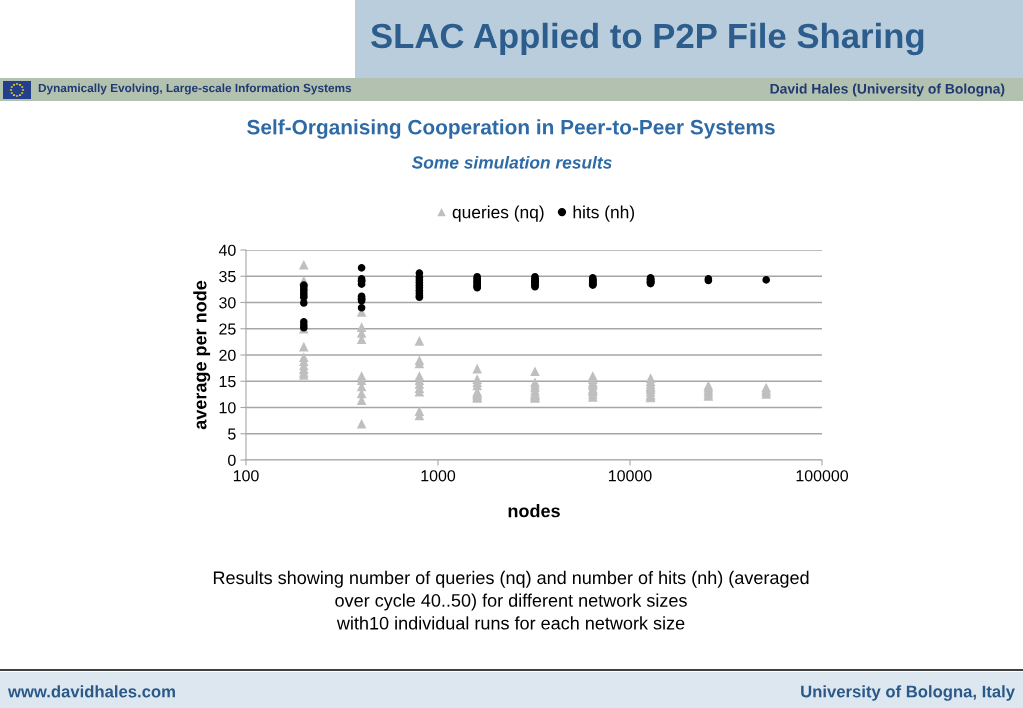 The image size is (1023, 708). Describe the element at coordinates (604, 213) in the screenshot. I see `legend-label: hits (nh)` at that location.